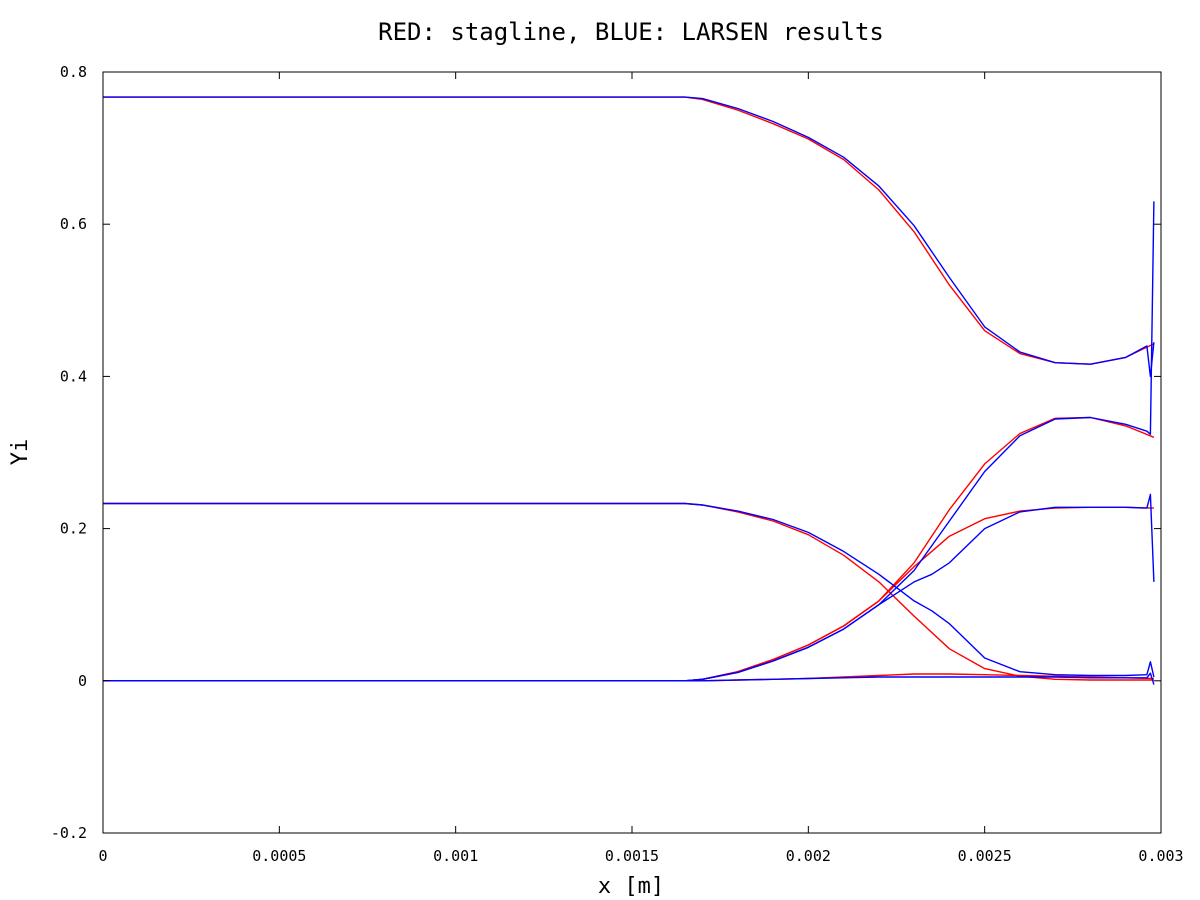 This screenshot has width=1200, height=900. Describe the element at coordinates (102, 856) in the screenshot. I see `x-tick-label: 0` at that location.